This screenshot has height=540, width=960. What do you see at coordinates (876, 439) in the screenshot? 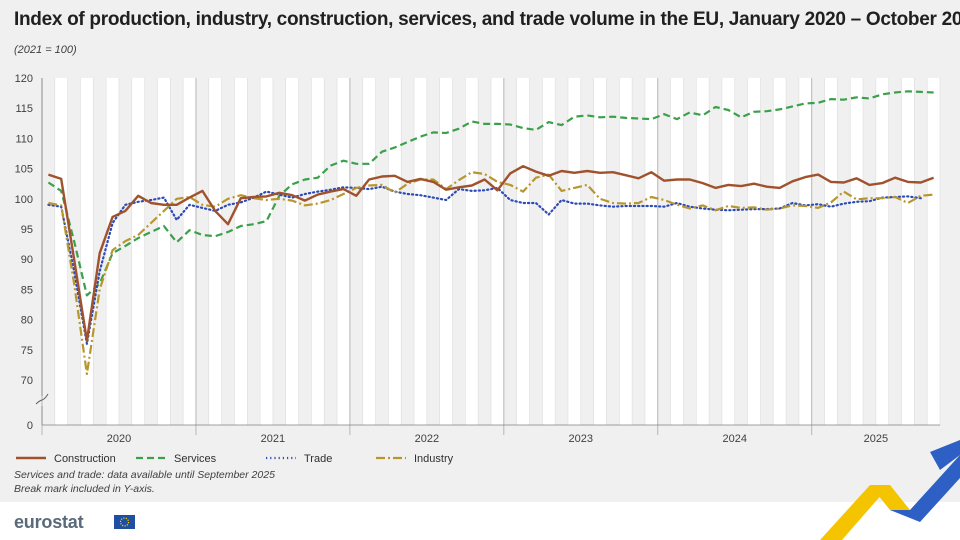
I see `x-tick-label: 2025` at bounding box center [876, 439].